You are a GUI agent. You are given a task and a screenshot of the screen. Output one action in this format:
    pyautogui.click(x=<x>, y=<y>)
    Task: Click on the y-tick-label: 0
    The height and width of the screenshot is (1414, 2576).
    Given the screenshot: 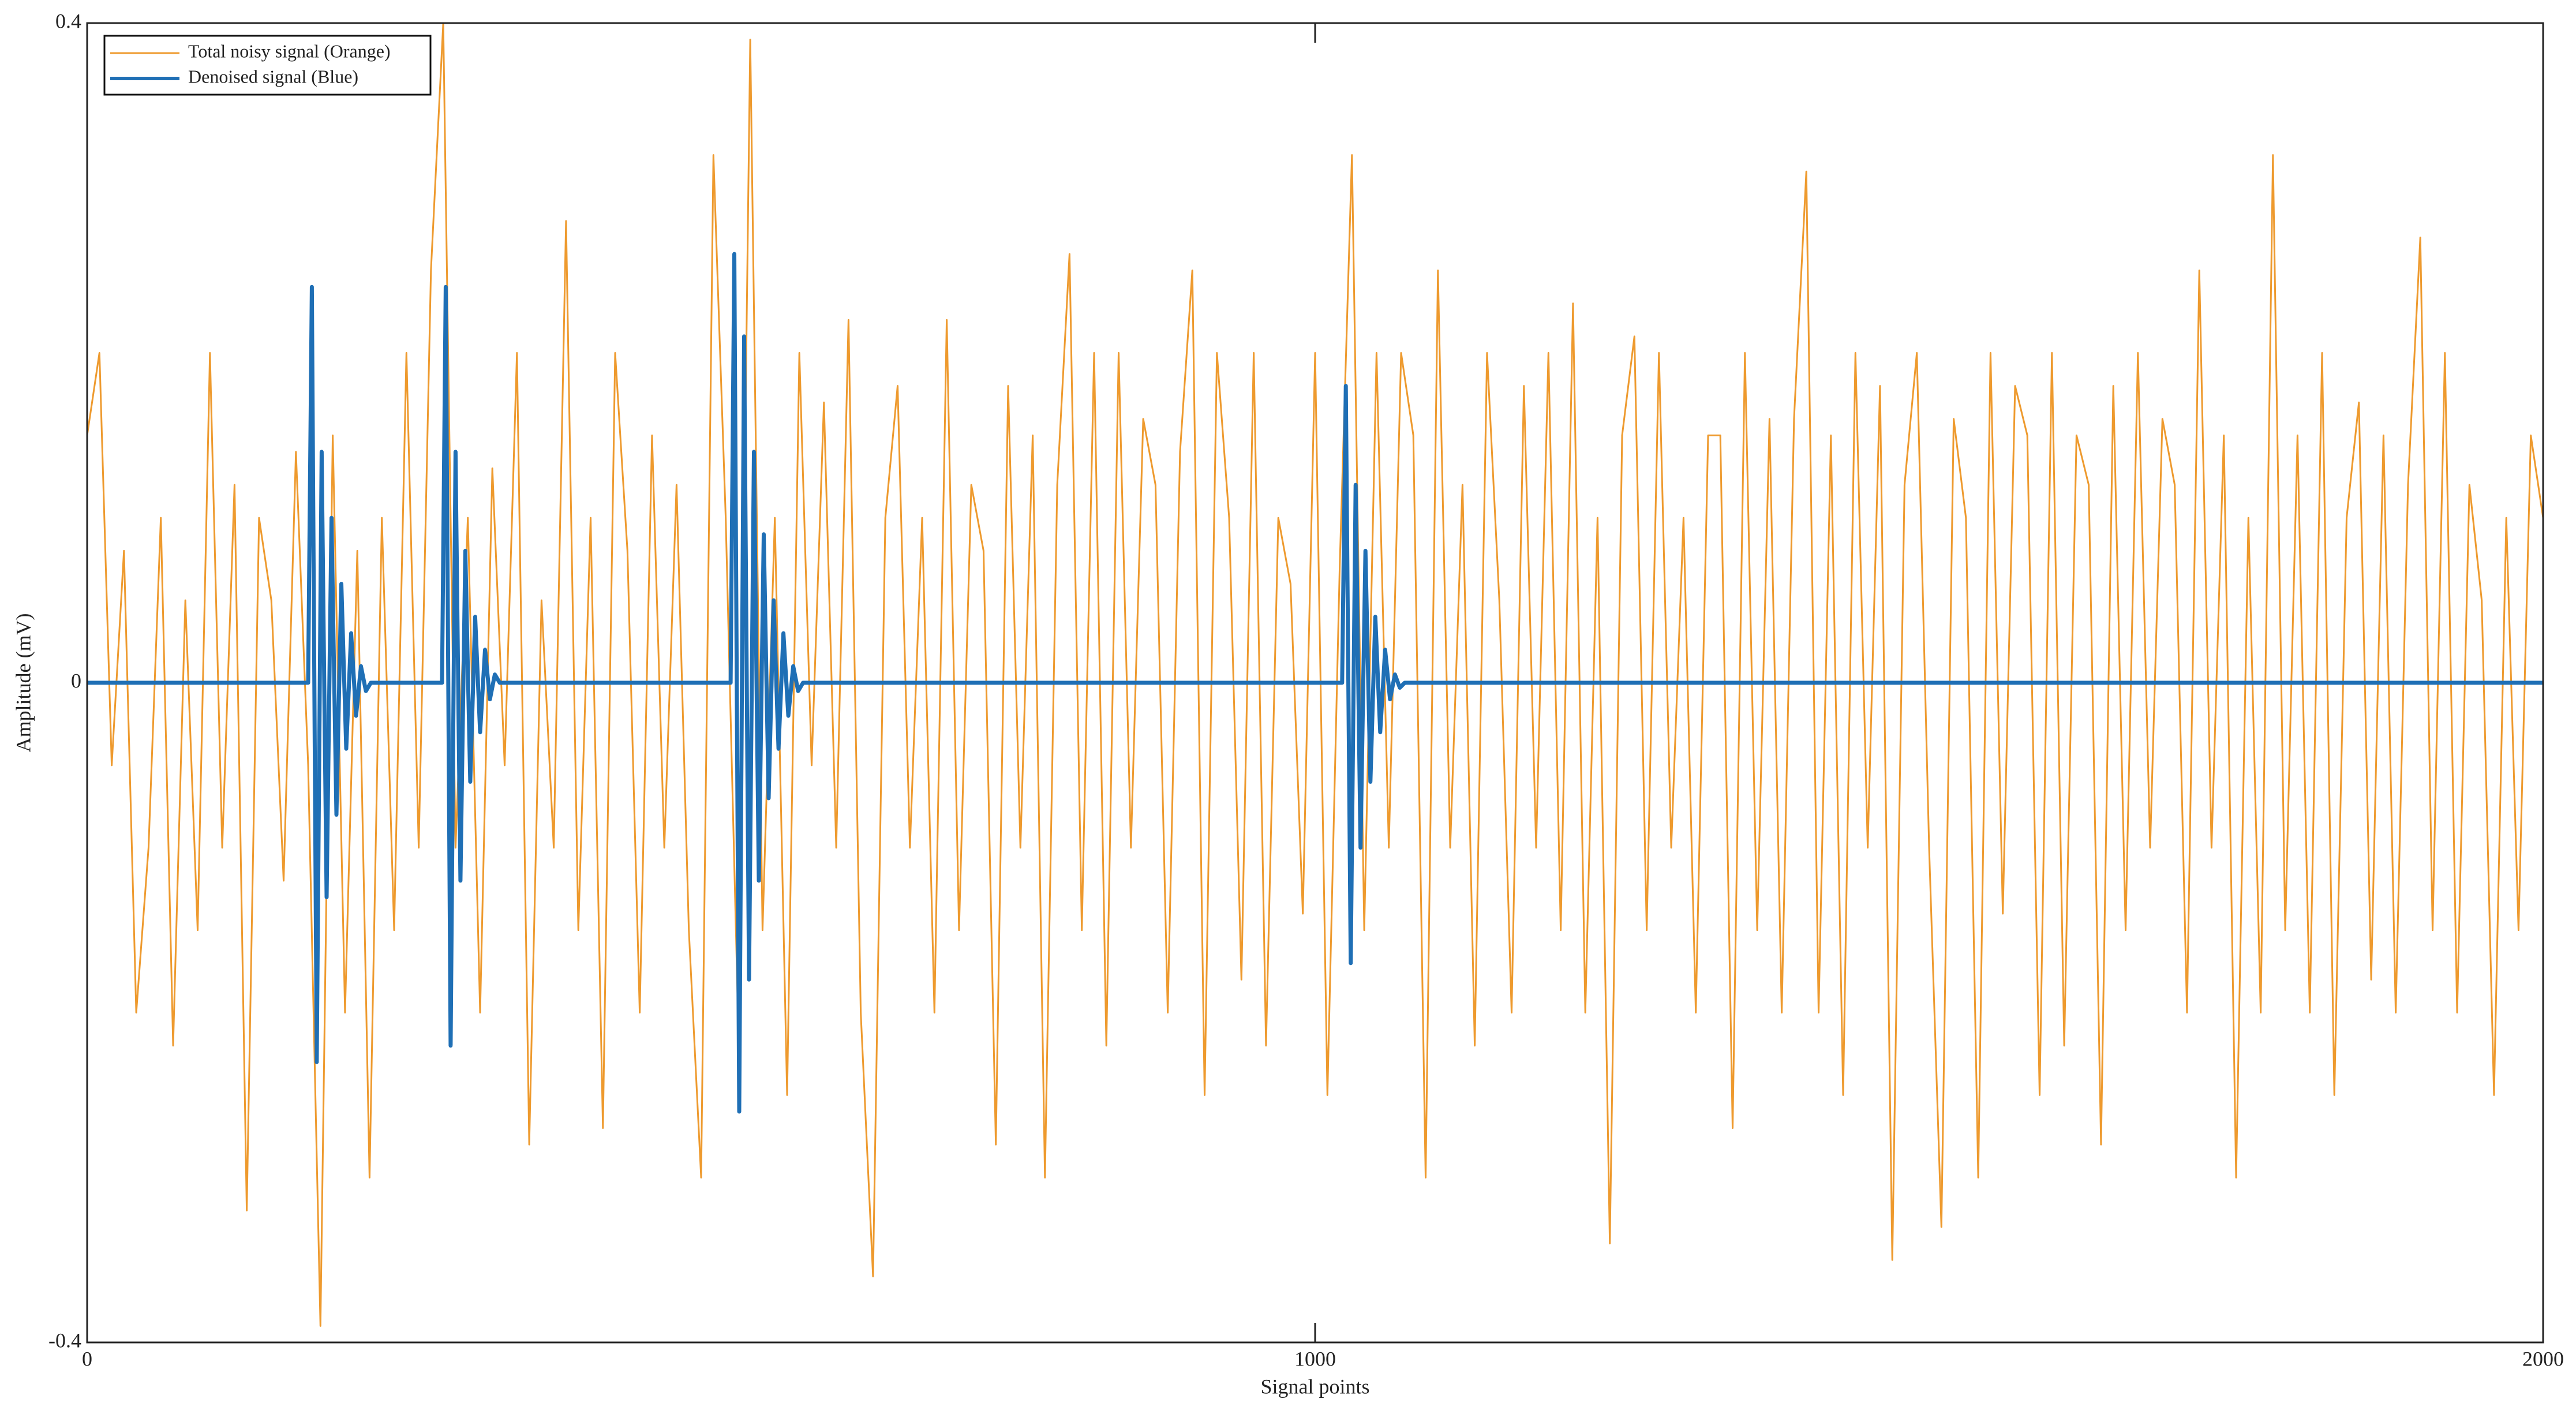 What is the action you would take?
    pyautogui.click(x=76, y=680)
    